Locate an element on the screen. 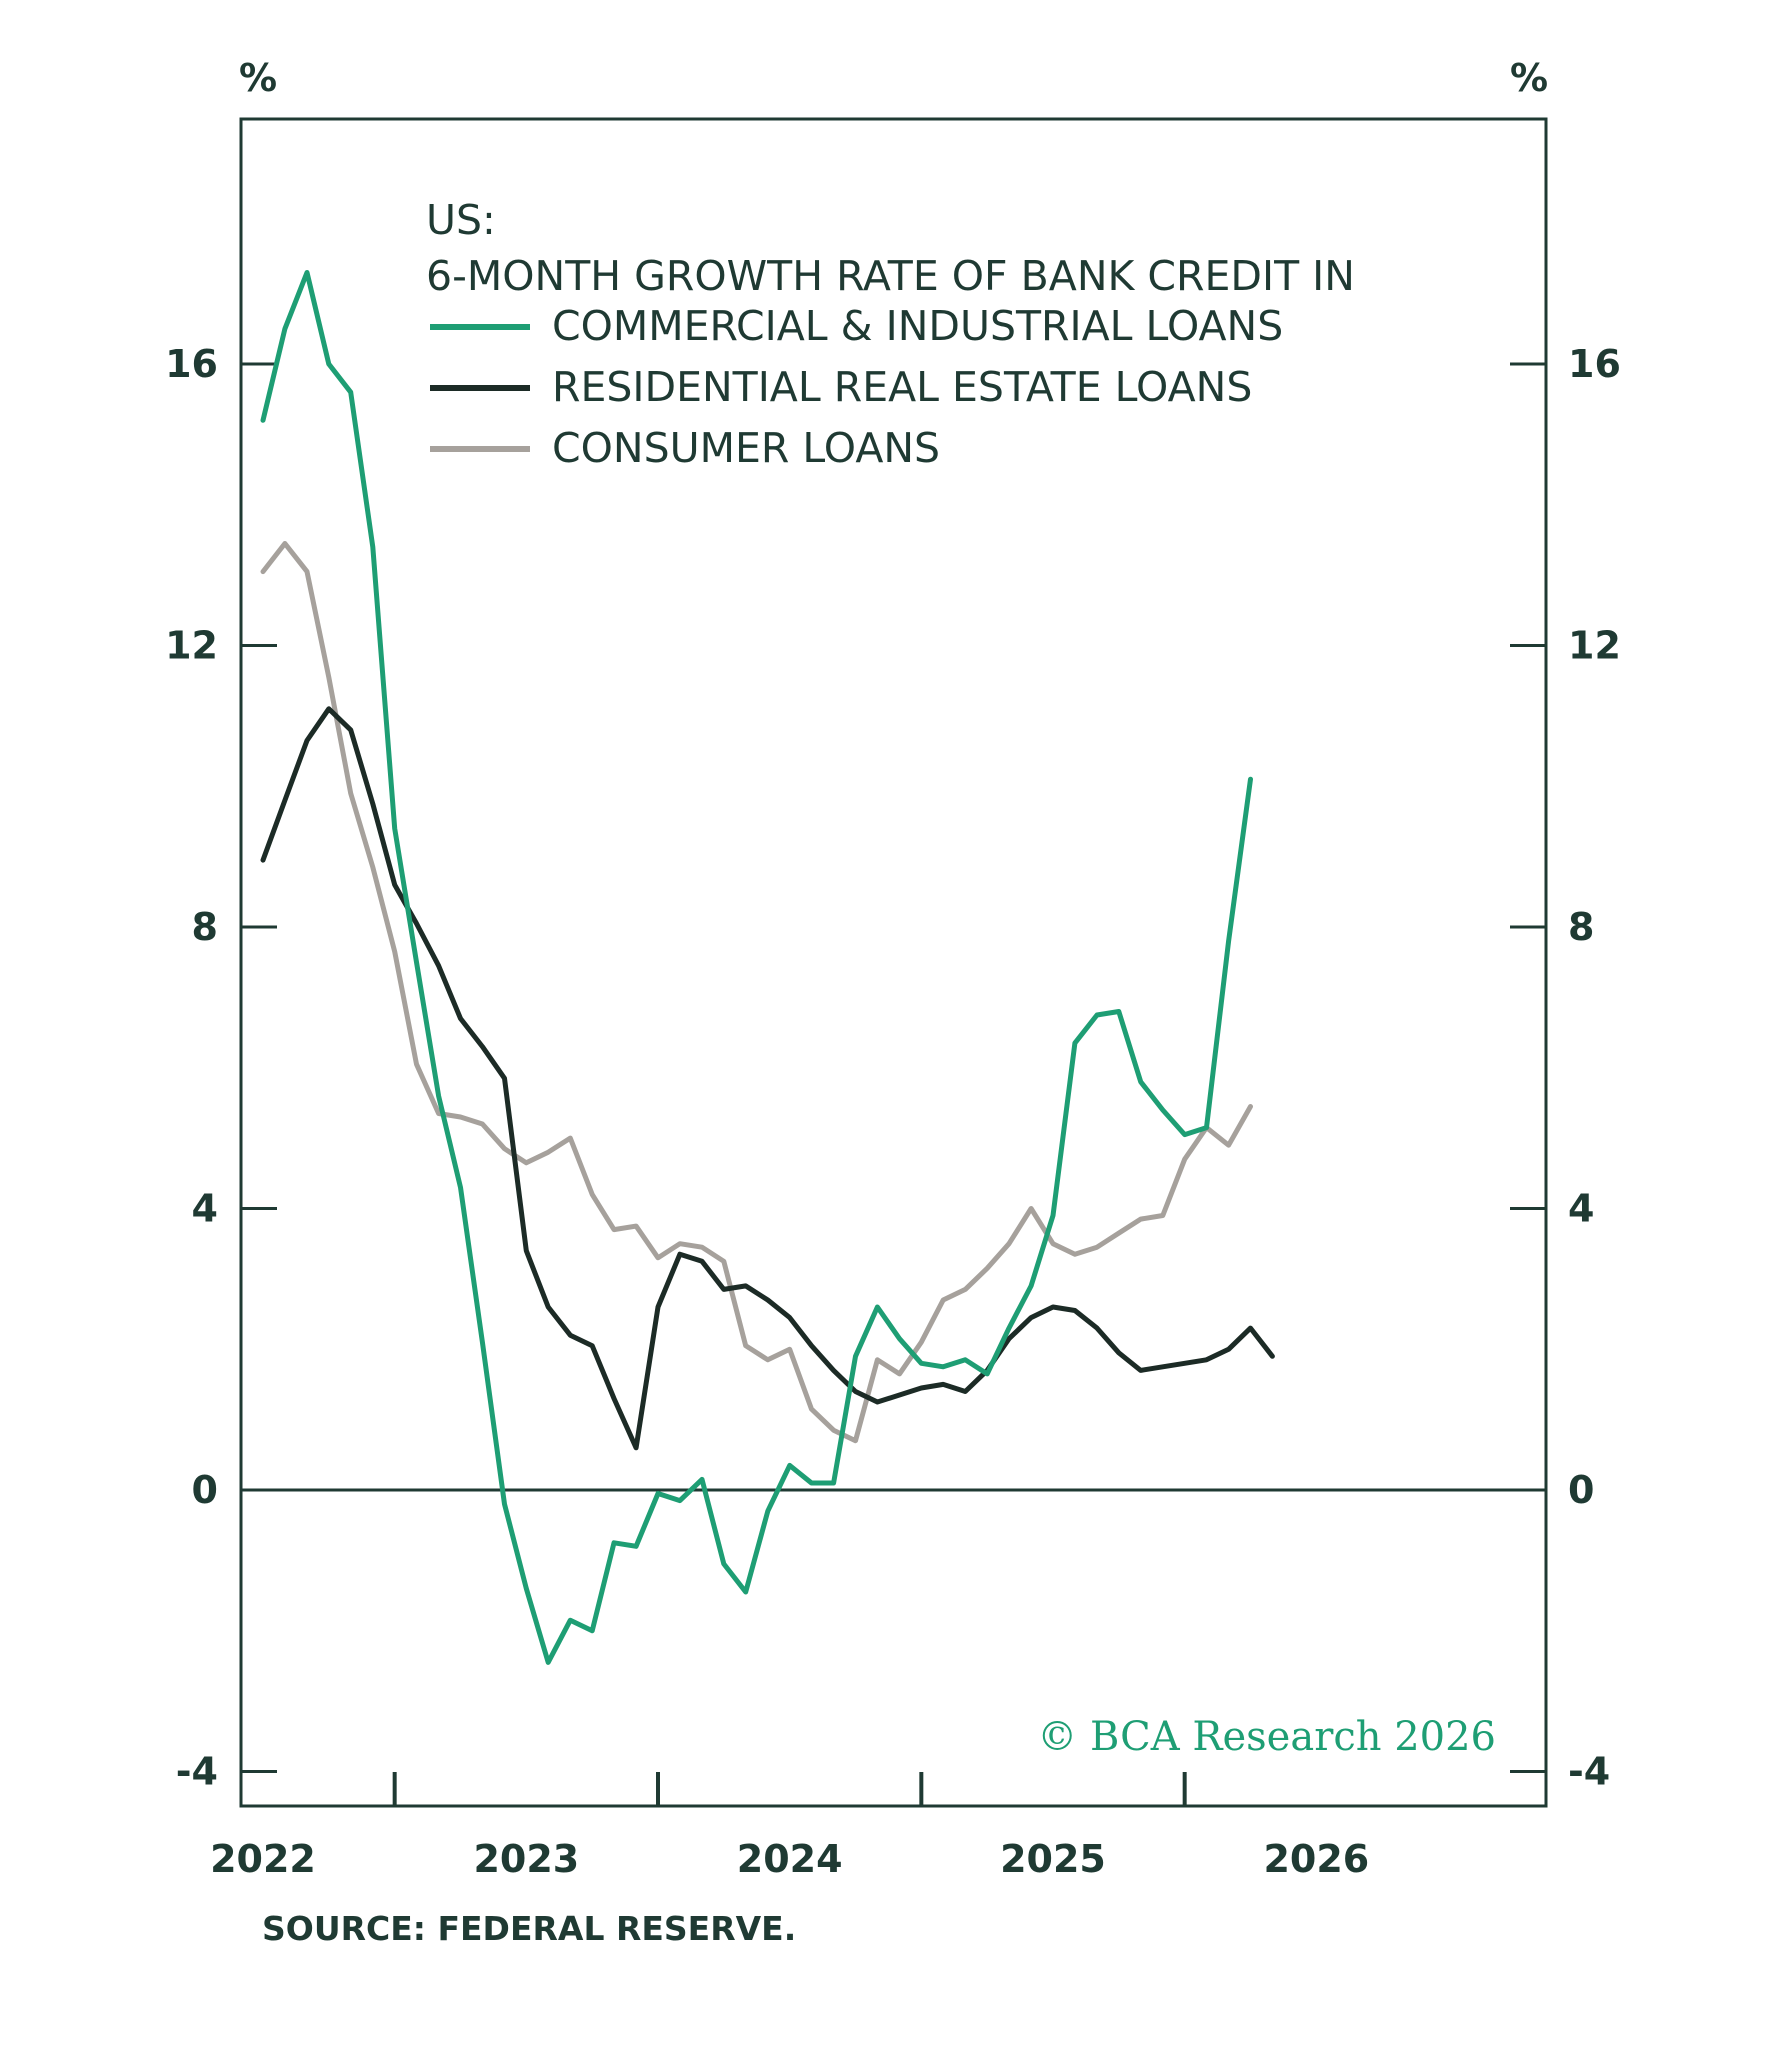  y-tick-label-left: 8 is located at coordinates (205, 927).